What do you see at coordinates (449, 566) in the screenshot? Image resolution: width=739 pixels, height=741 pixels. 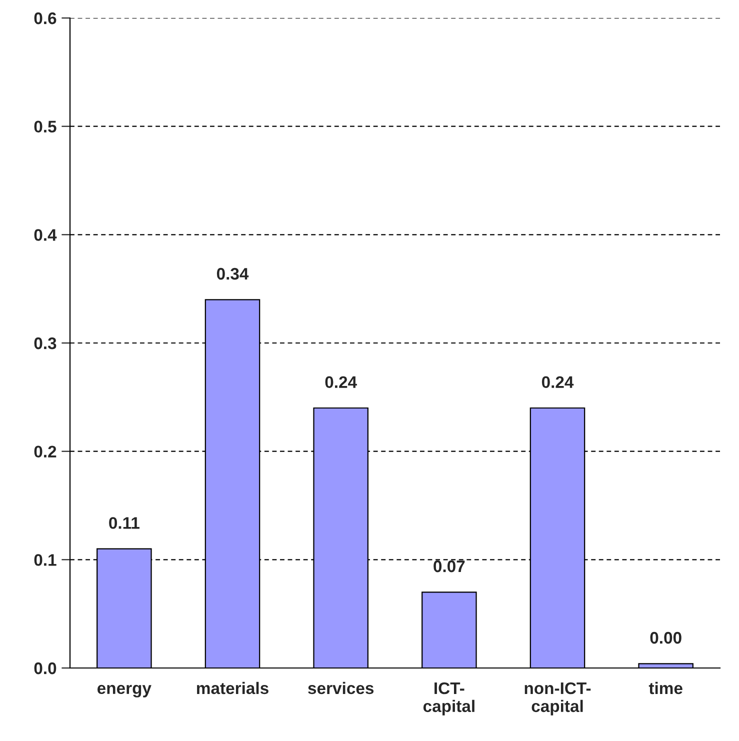 I see `data-label: 0.07` at bounding box center [449, 566].